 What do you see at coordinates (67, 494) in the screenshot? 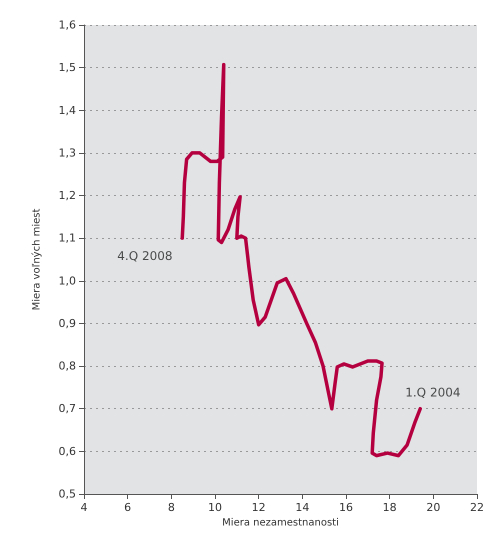
I see `y-tick-label: 0,5` at bounding box center [67, 494].